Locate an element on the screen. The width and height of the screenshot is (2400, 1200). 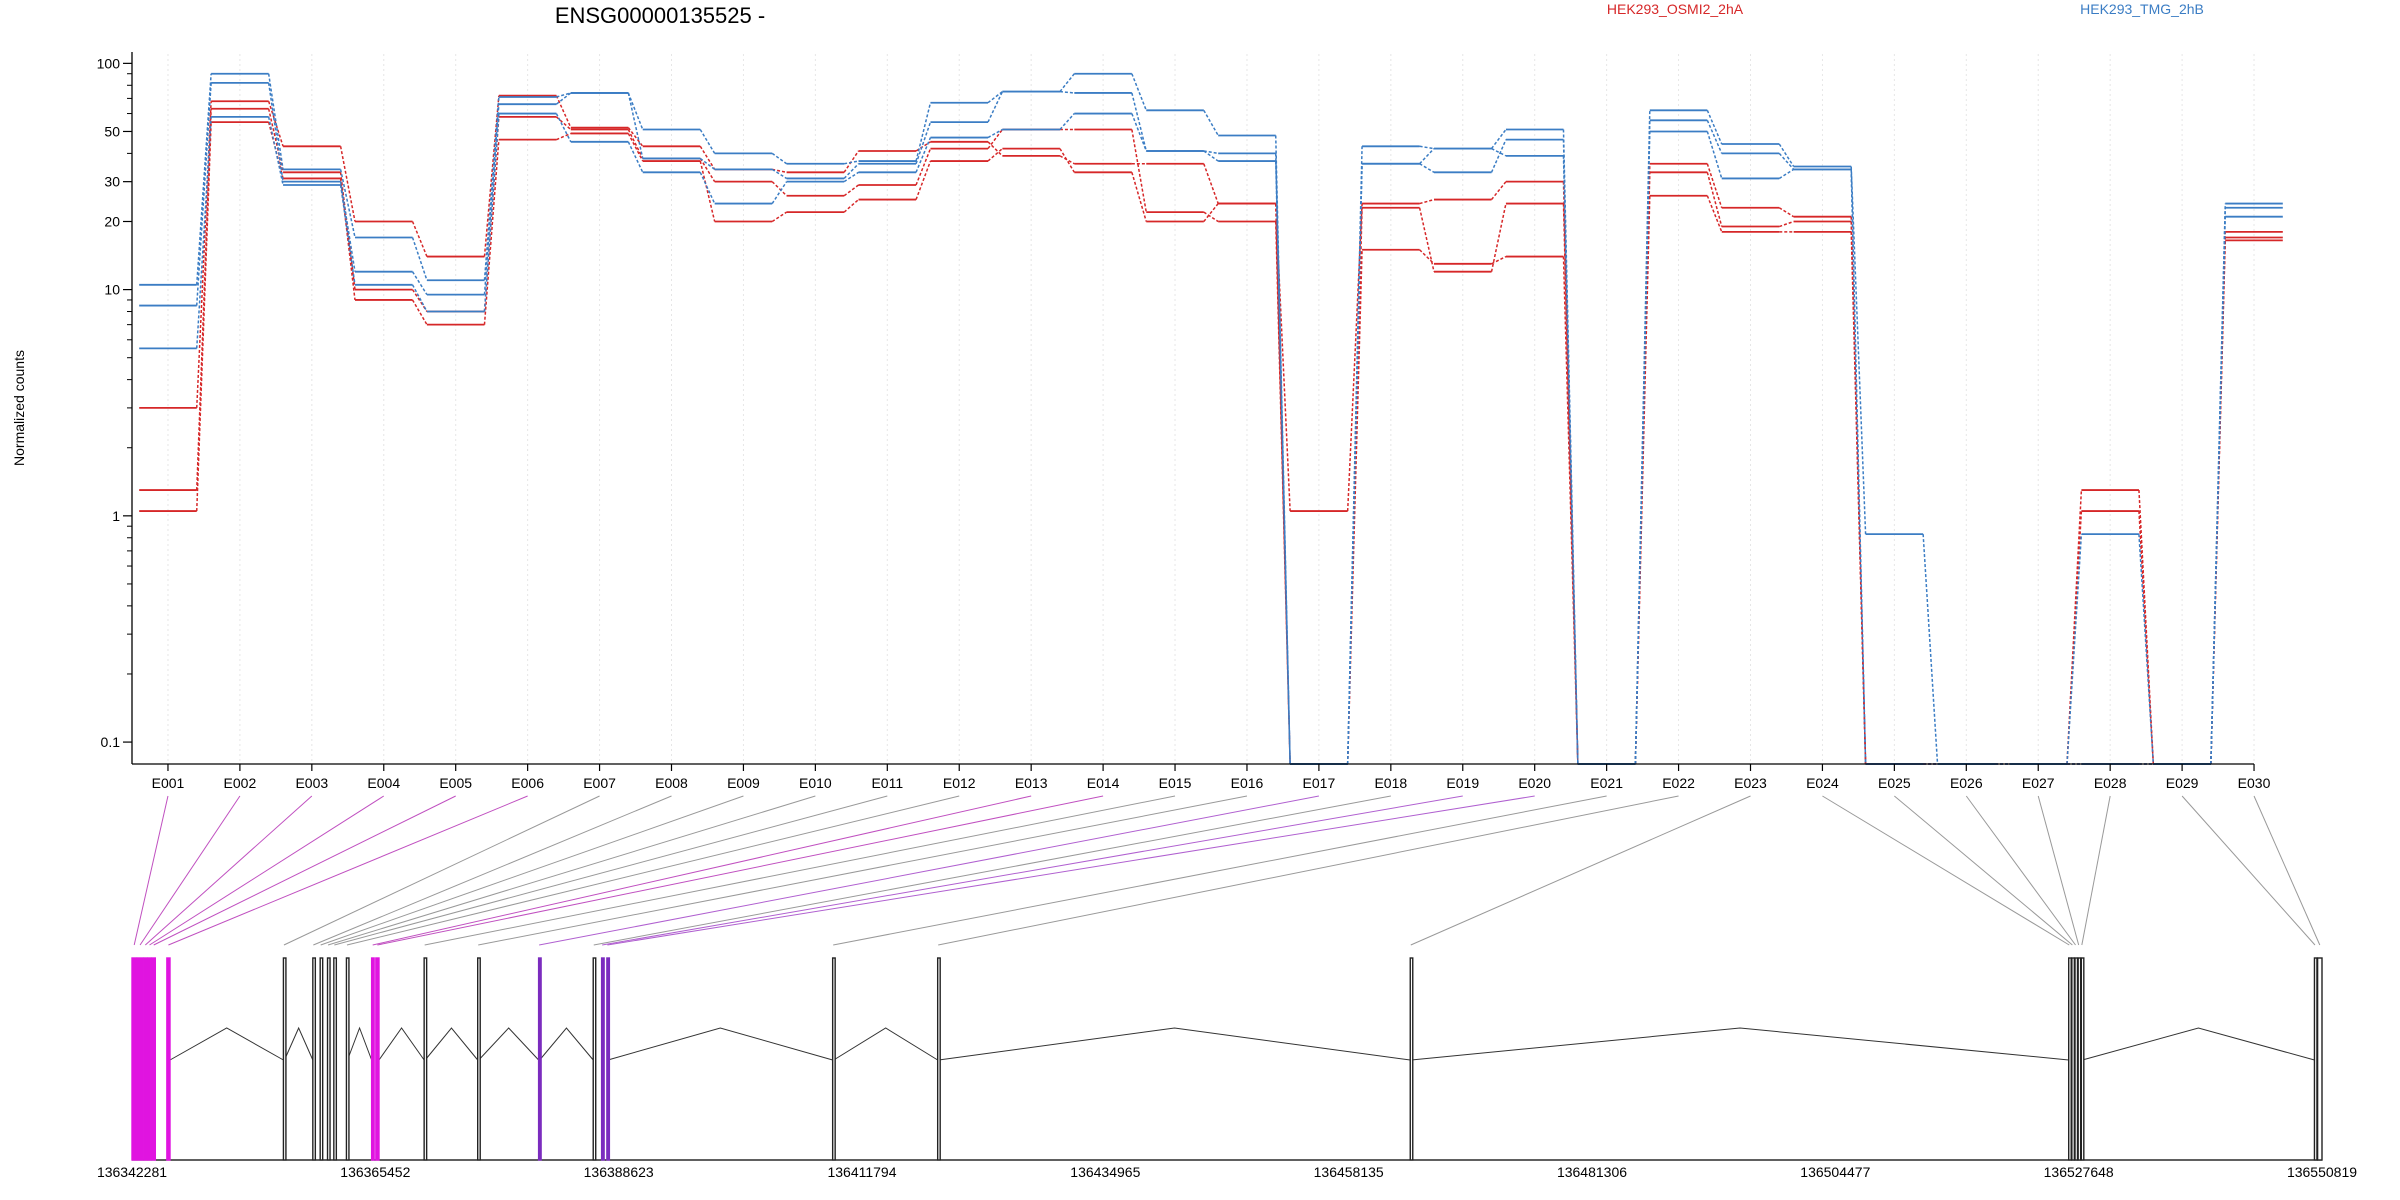
x-tick-label: E002 is located at coordinates (240, 783).